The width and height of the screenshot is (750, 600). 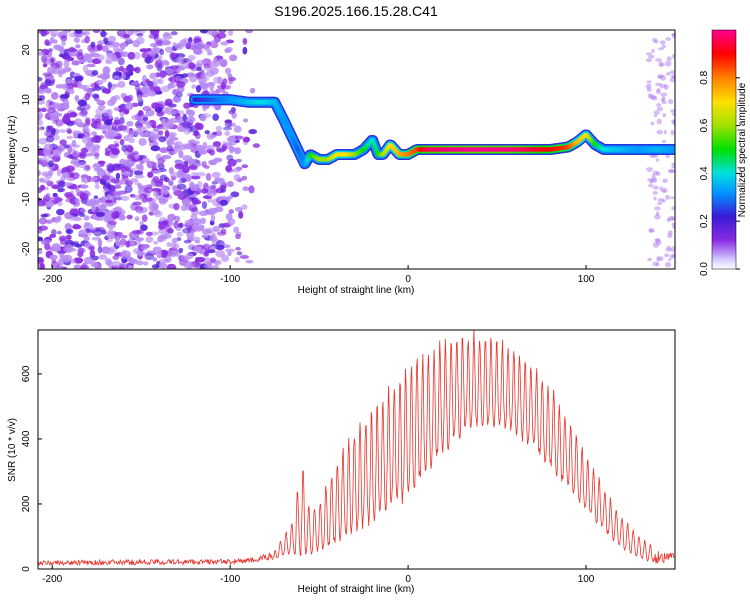 What do you see at coordinates (719, 173) in the screenshot?
I see `colorbar-ticks: 0.8 0.6 0.4 0.2 0.0` at bounding box center [719, 173].